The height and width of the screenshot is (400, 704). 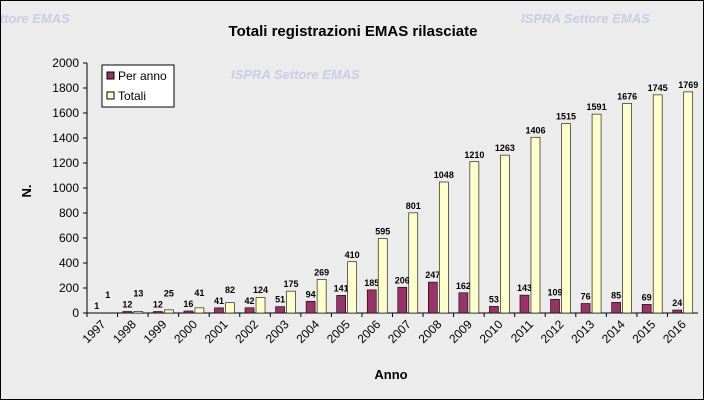 I want to click on data-label: 801, so click(x=413, y=206).